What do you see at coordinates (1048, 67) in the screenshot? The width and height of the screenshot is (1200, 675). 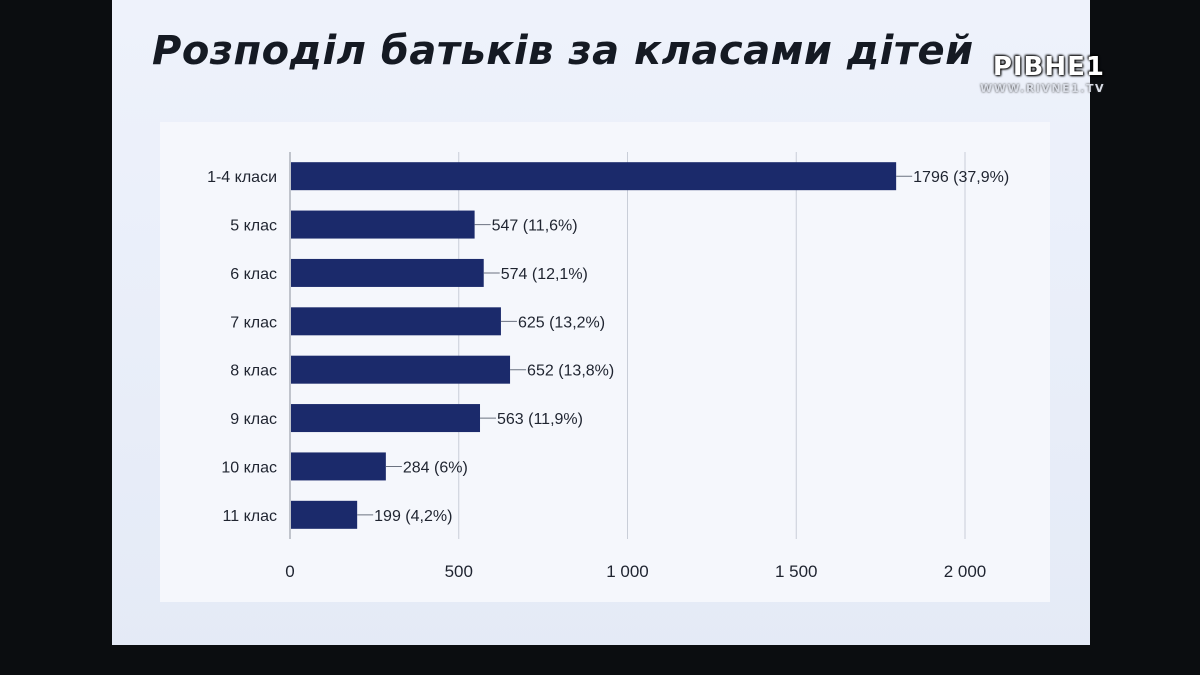 I see `channel-logo: РІВНЕ1` at bounding box center [1048, 67].